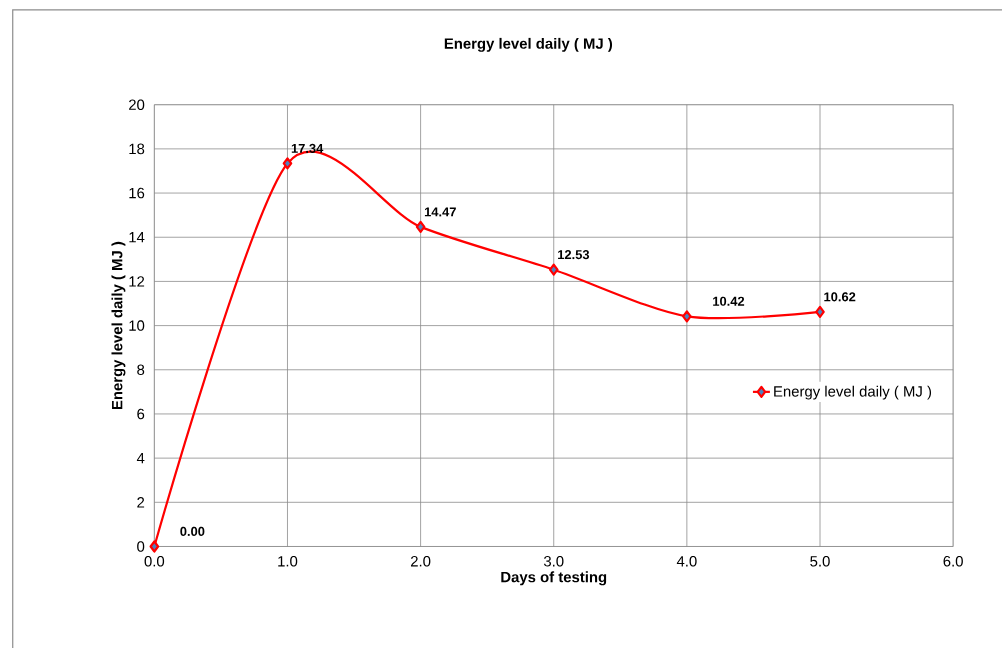  What do you see at coordinates (140, 458) in the screenshot?
I see `y-tick-label: 4` at bounding box center [140, 458].